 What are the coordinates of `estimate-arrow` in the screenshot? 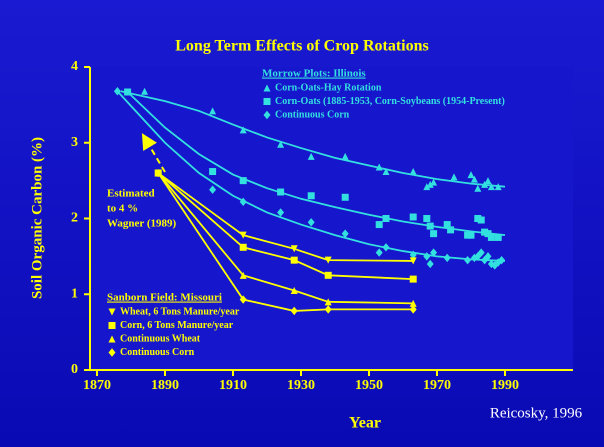 It's located at (153, 153).